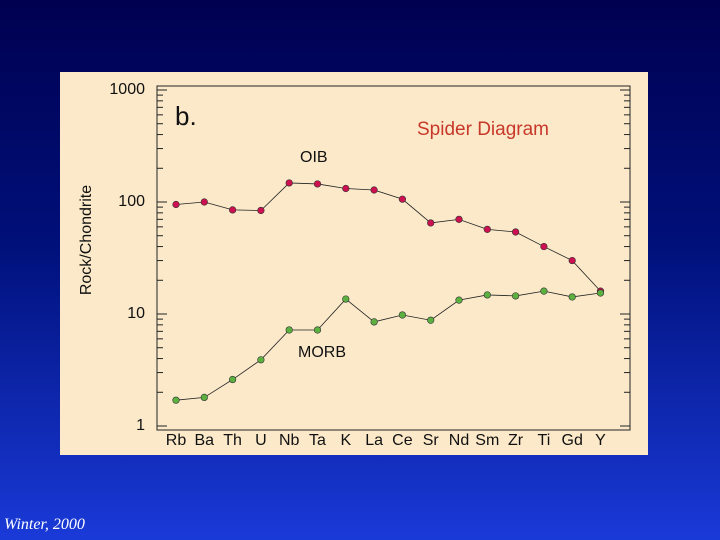 This screenshot has width=720, height=540. Describe the element at coordinates (289, 440) in the screenshot. I see `x-tick-label: Nb` at that location.